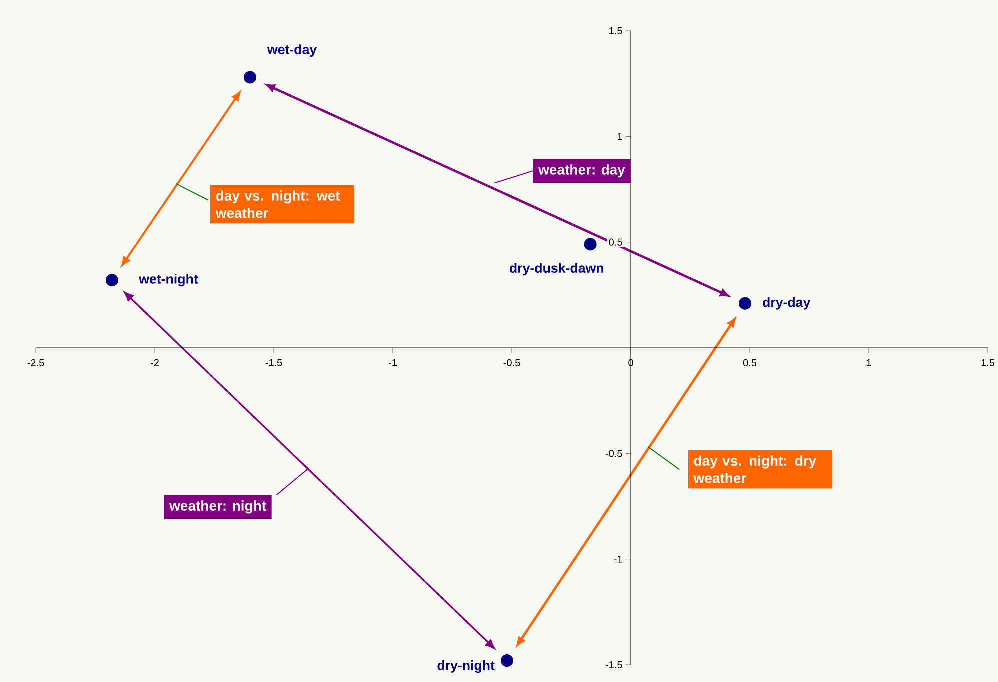 The height and width of the screenshot is (682, 998). Describe the element at coordinates (512, 362) in the screenshot. I see `x-tick-label: -0.5` at that location.